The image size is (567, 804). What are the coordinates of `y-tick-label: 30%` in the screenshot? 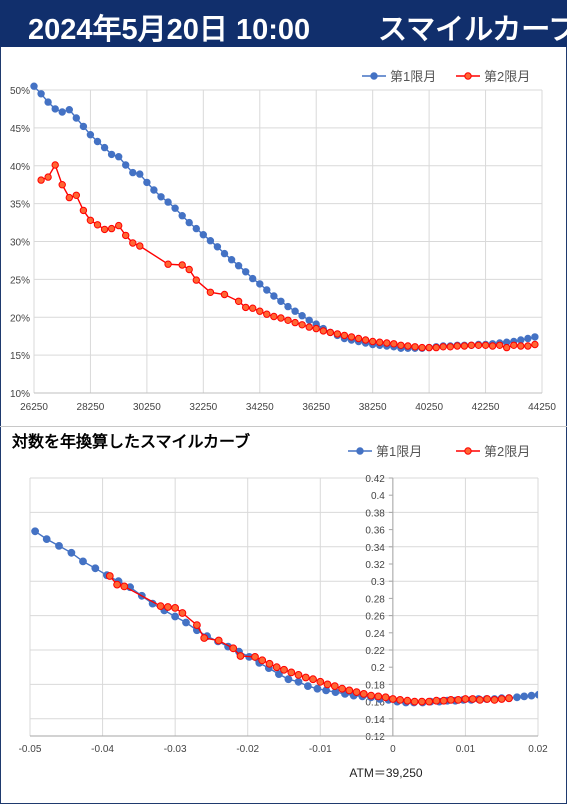 It's located at (20, 243).